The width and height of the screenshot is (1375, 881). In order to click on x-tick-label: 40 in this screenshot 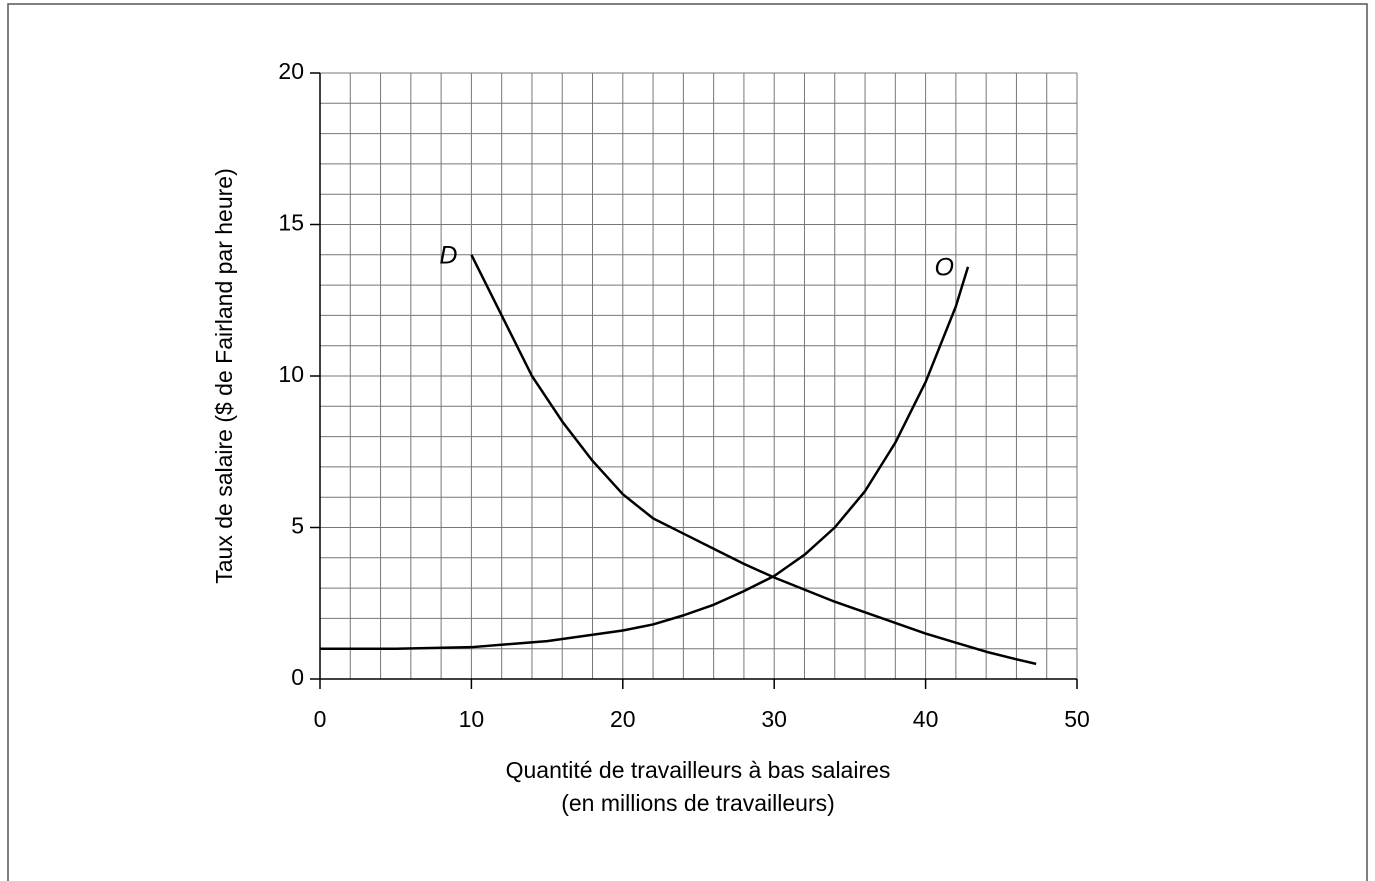, I will do `click(926, 719)`.